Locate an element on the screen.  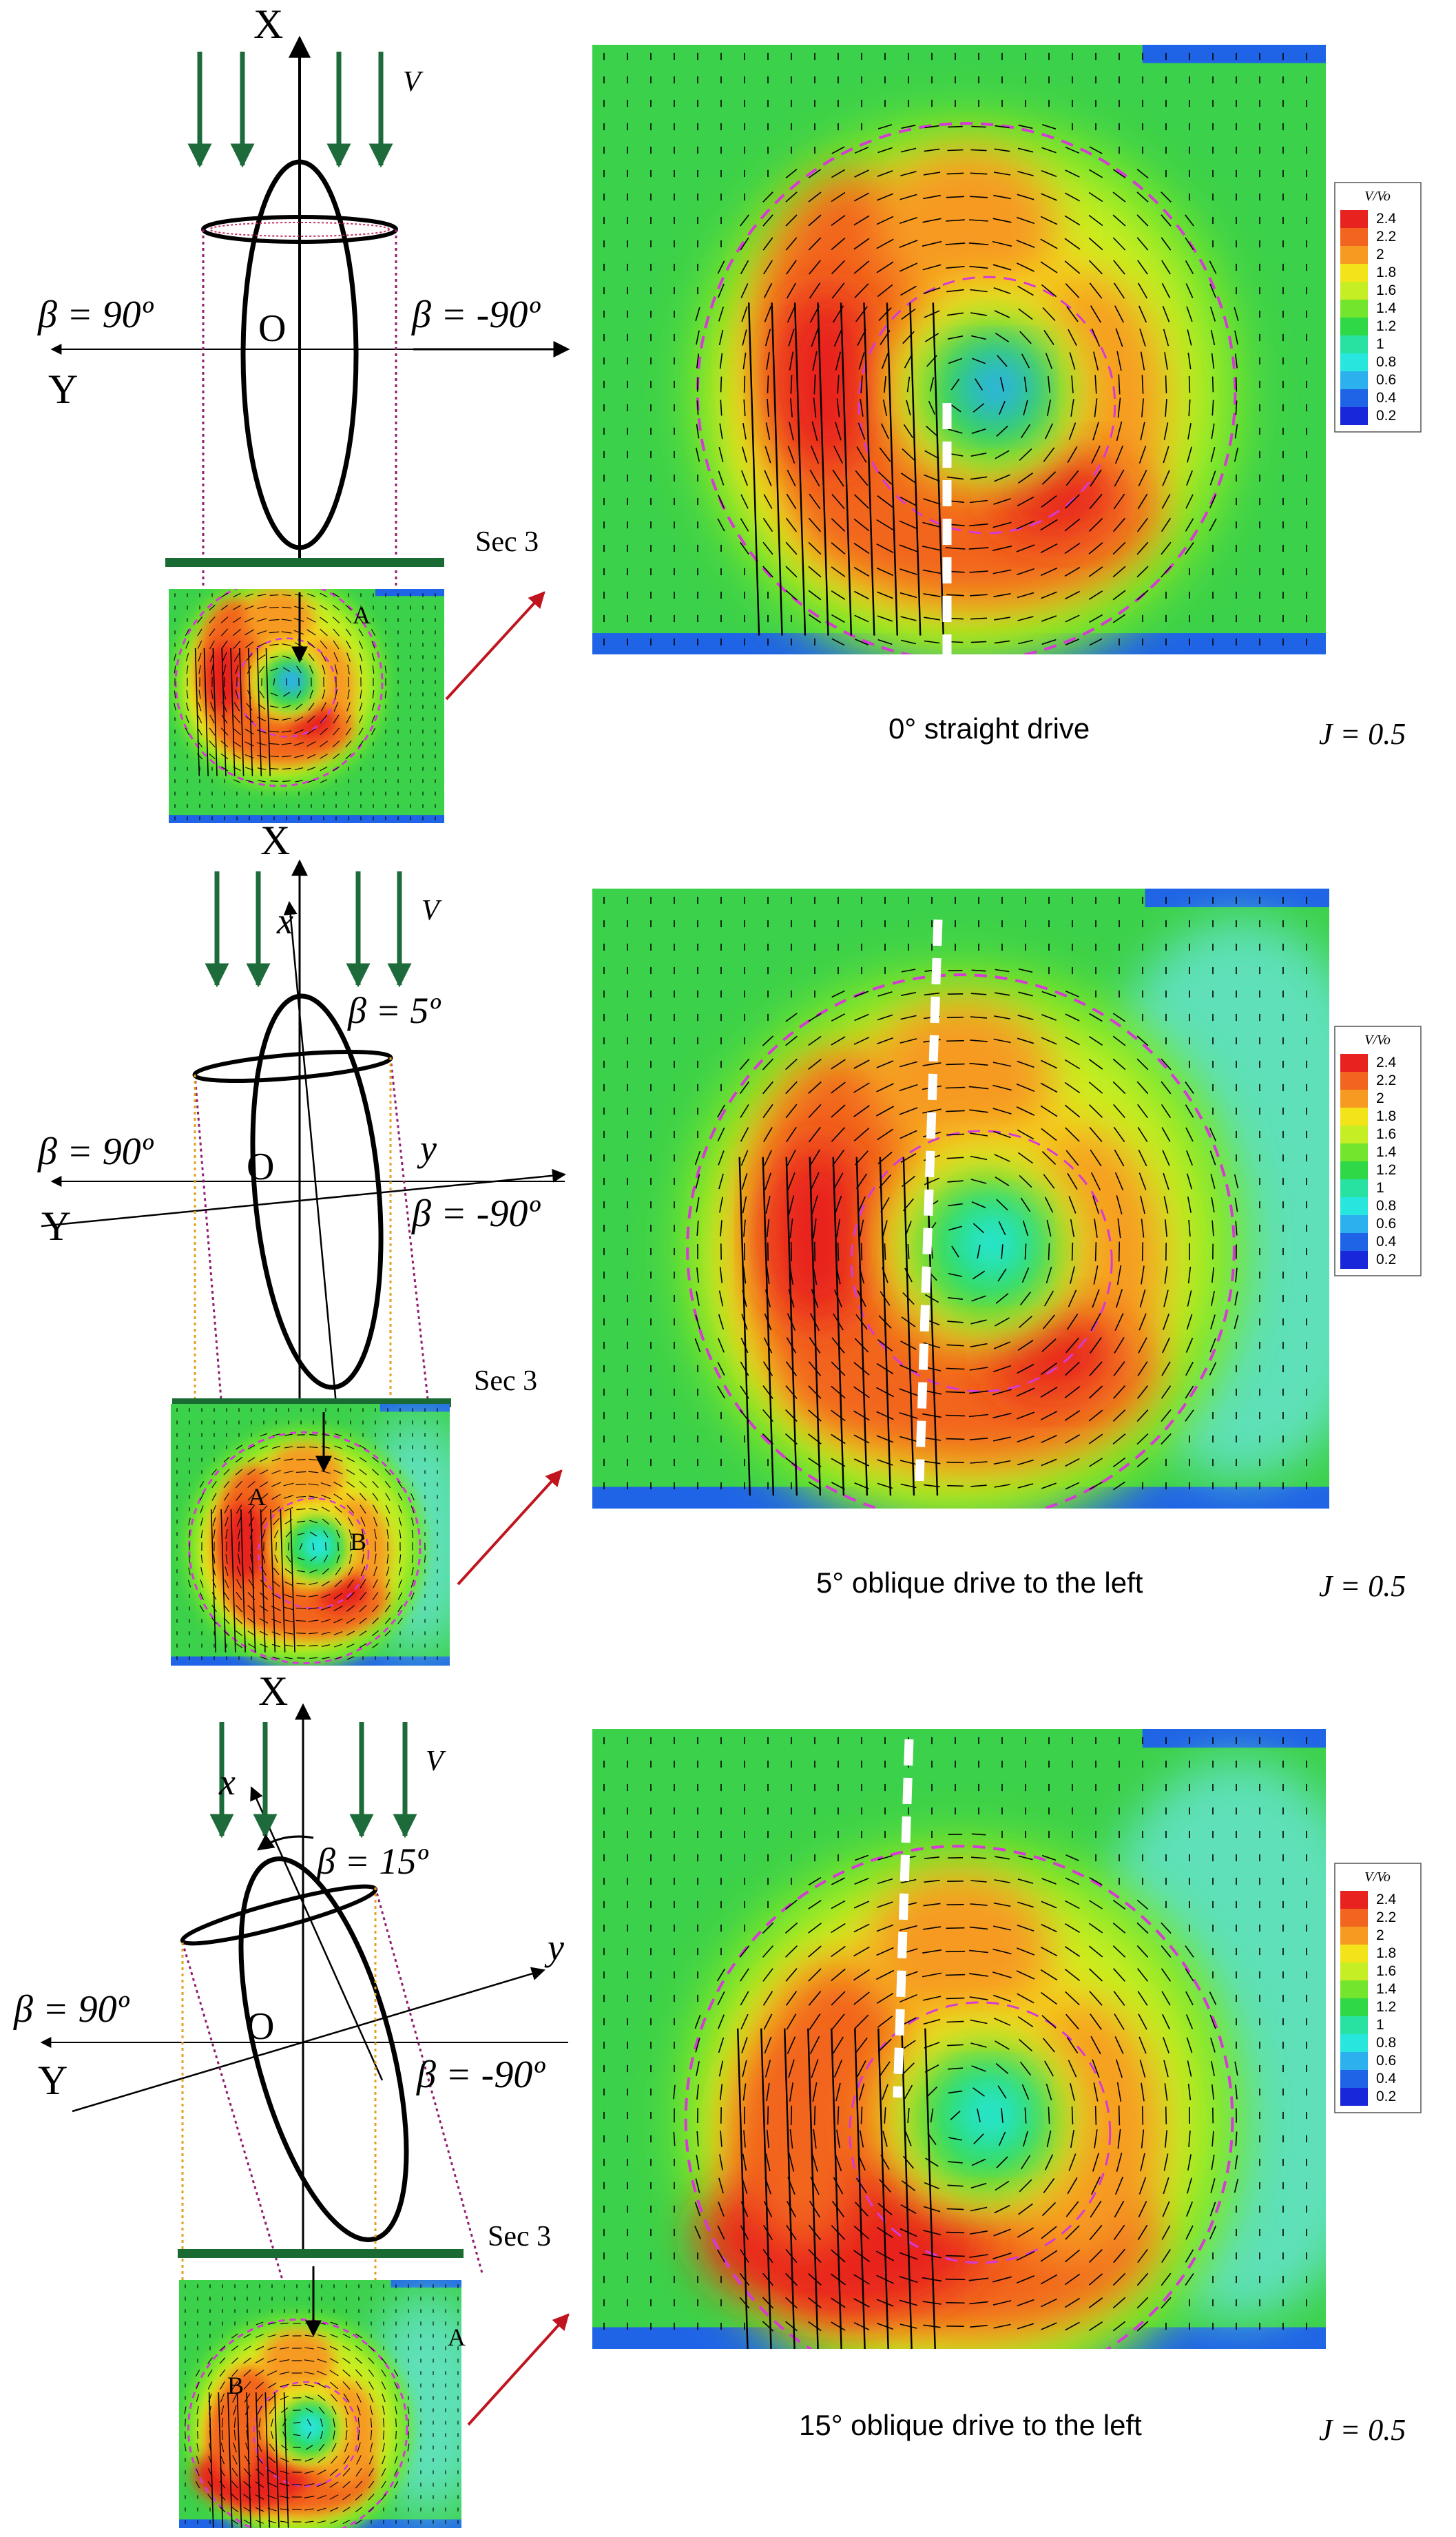
rotated-x-label: x is located at coordinates (227, 1782).